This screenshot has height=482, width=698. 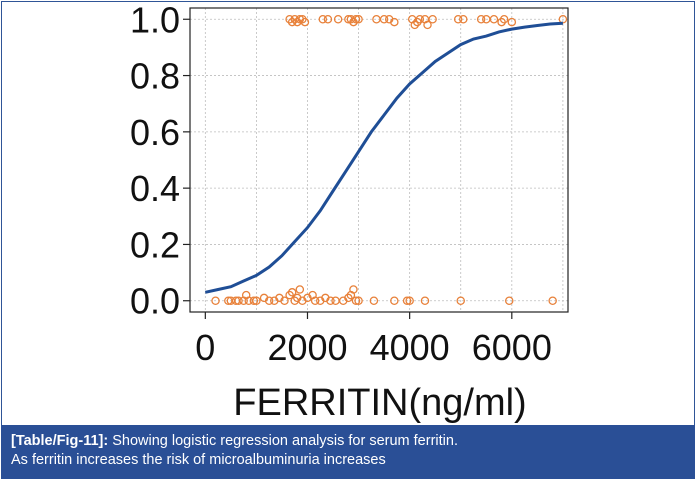 I want to click on y-tick-label-1: 0.2, so click(x=155, y=244).